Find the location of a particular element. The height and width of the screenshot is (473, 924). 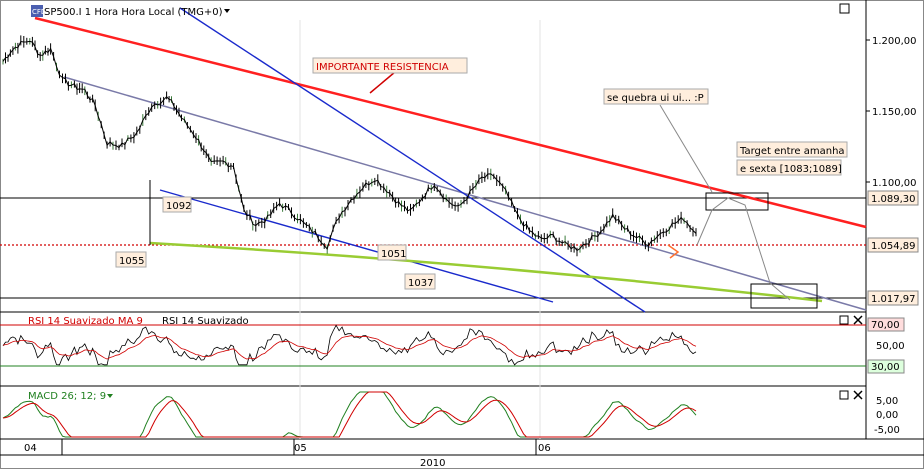

svg-text: 1.200,00 is located at coordinates (894, 41).